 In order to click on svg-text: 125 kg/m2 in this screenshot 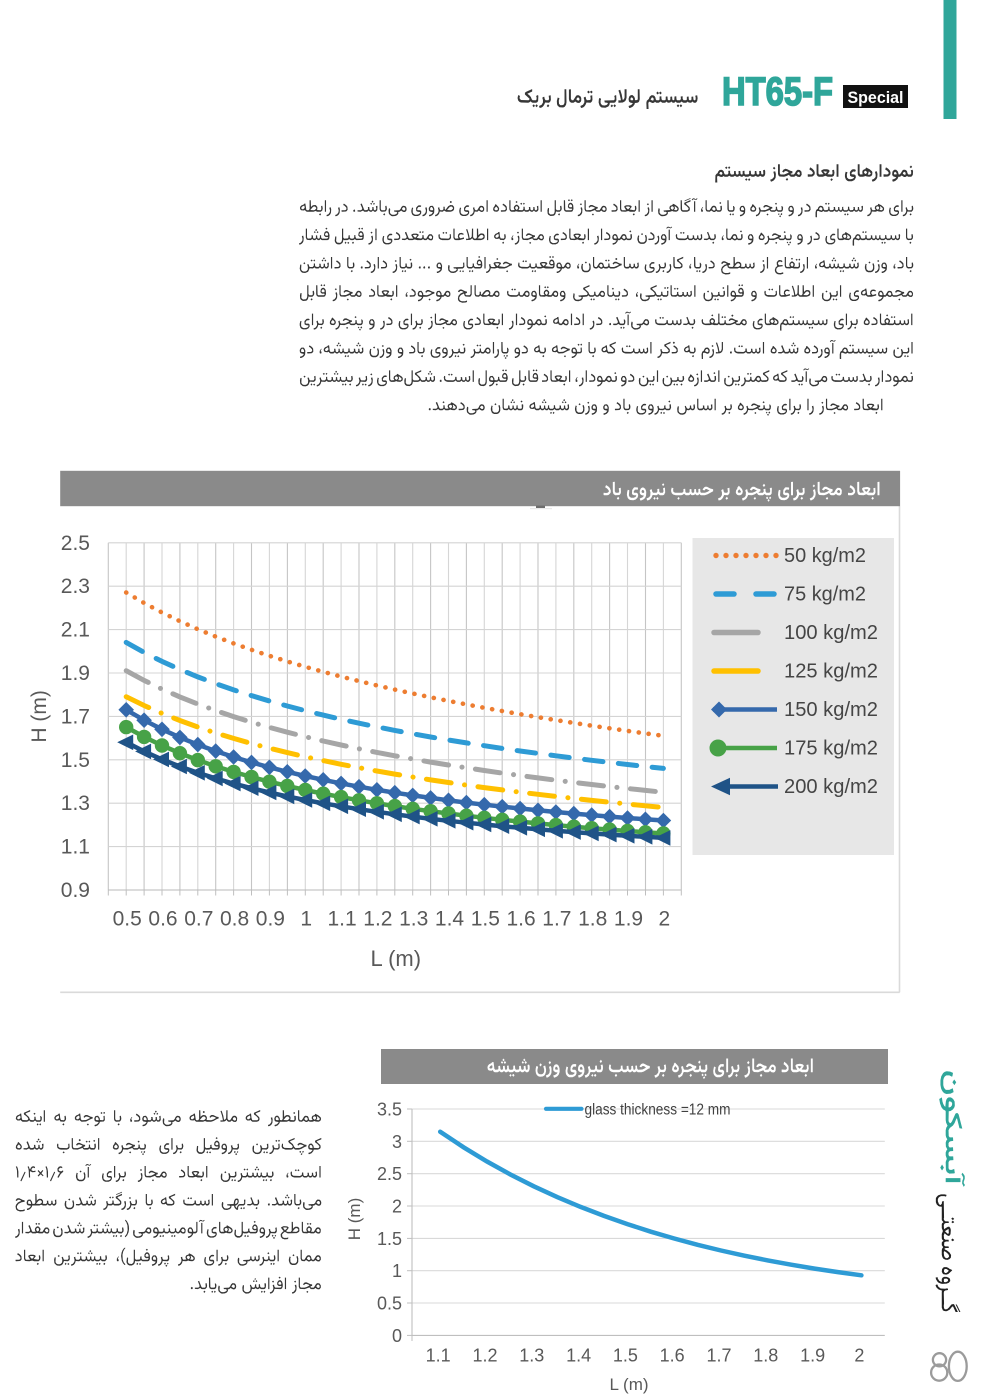, I will do `click(831, 672)`.